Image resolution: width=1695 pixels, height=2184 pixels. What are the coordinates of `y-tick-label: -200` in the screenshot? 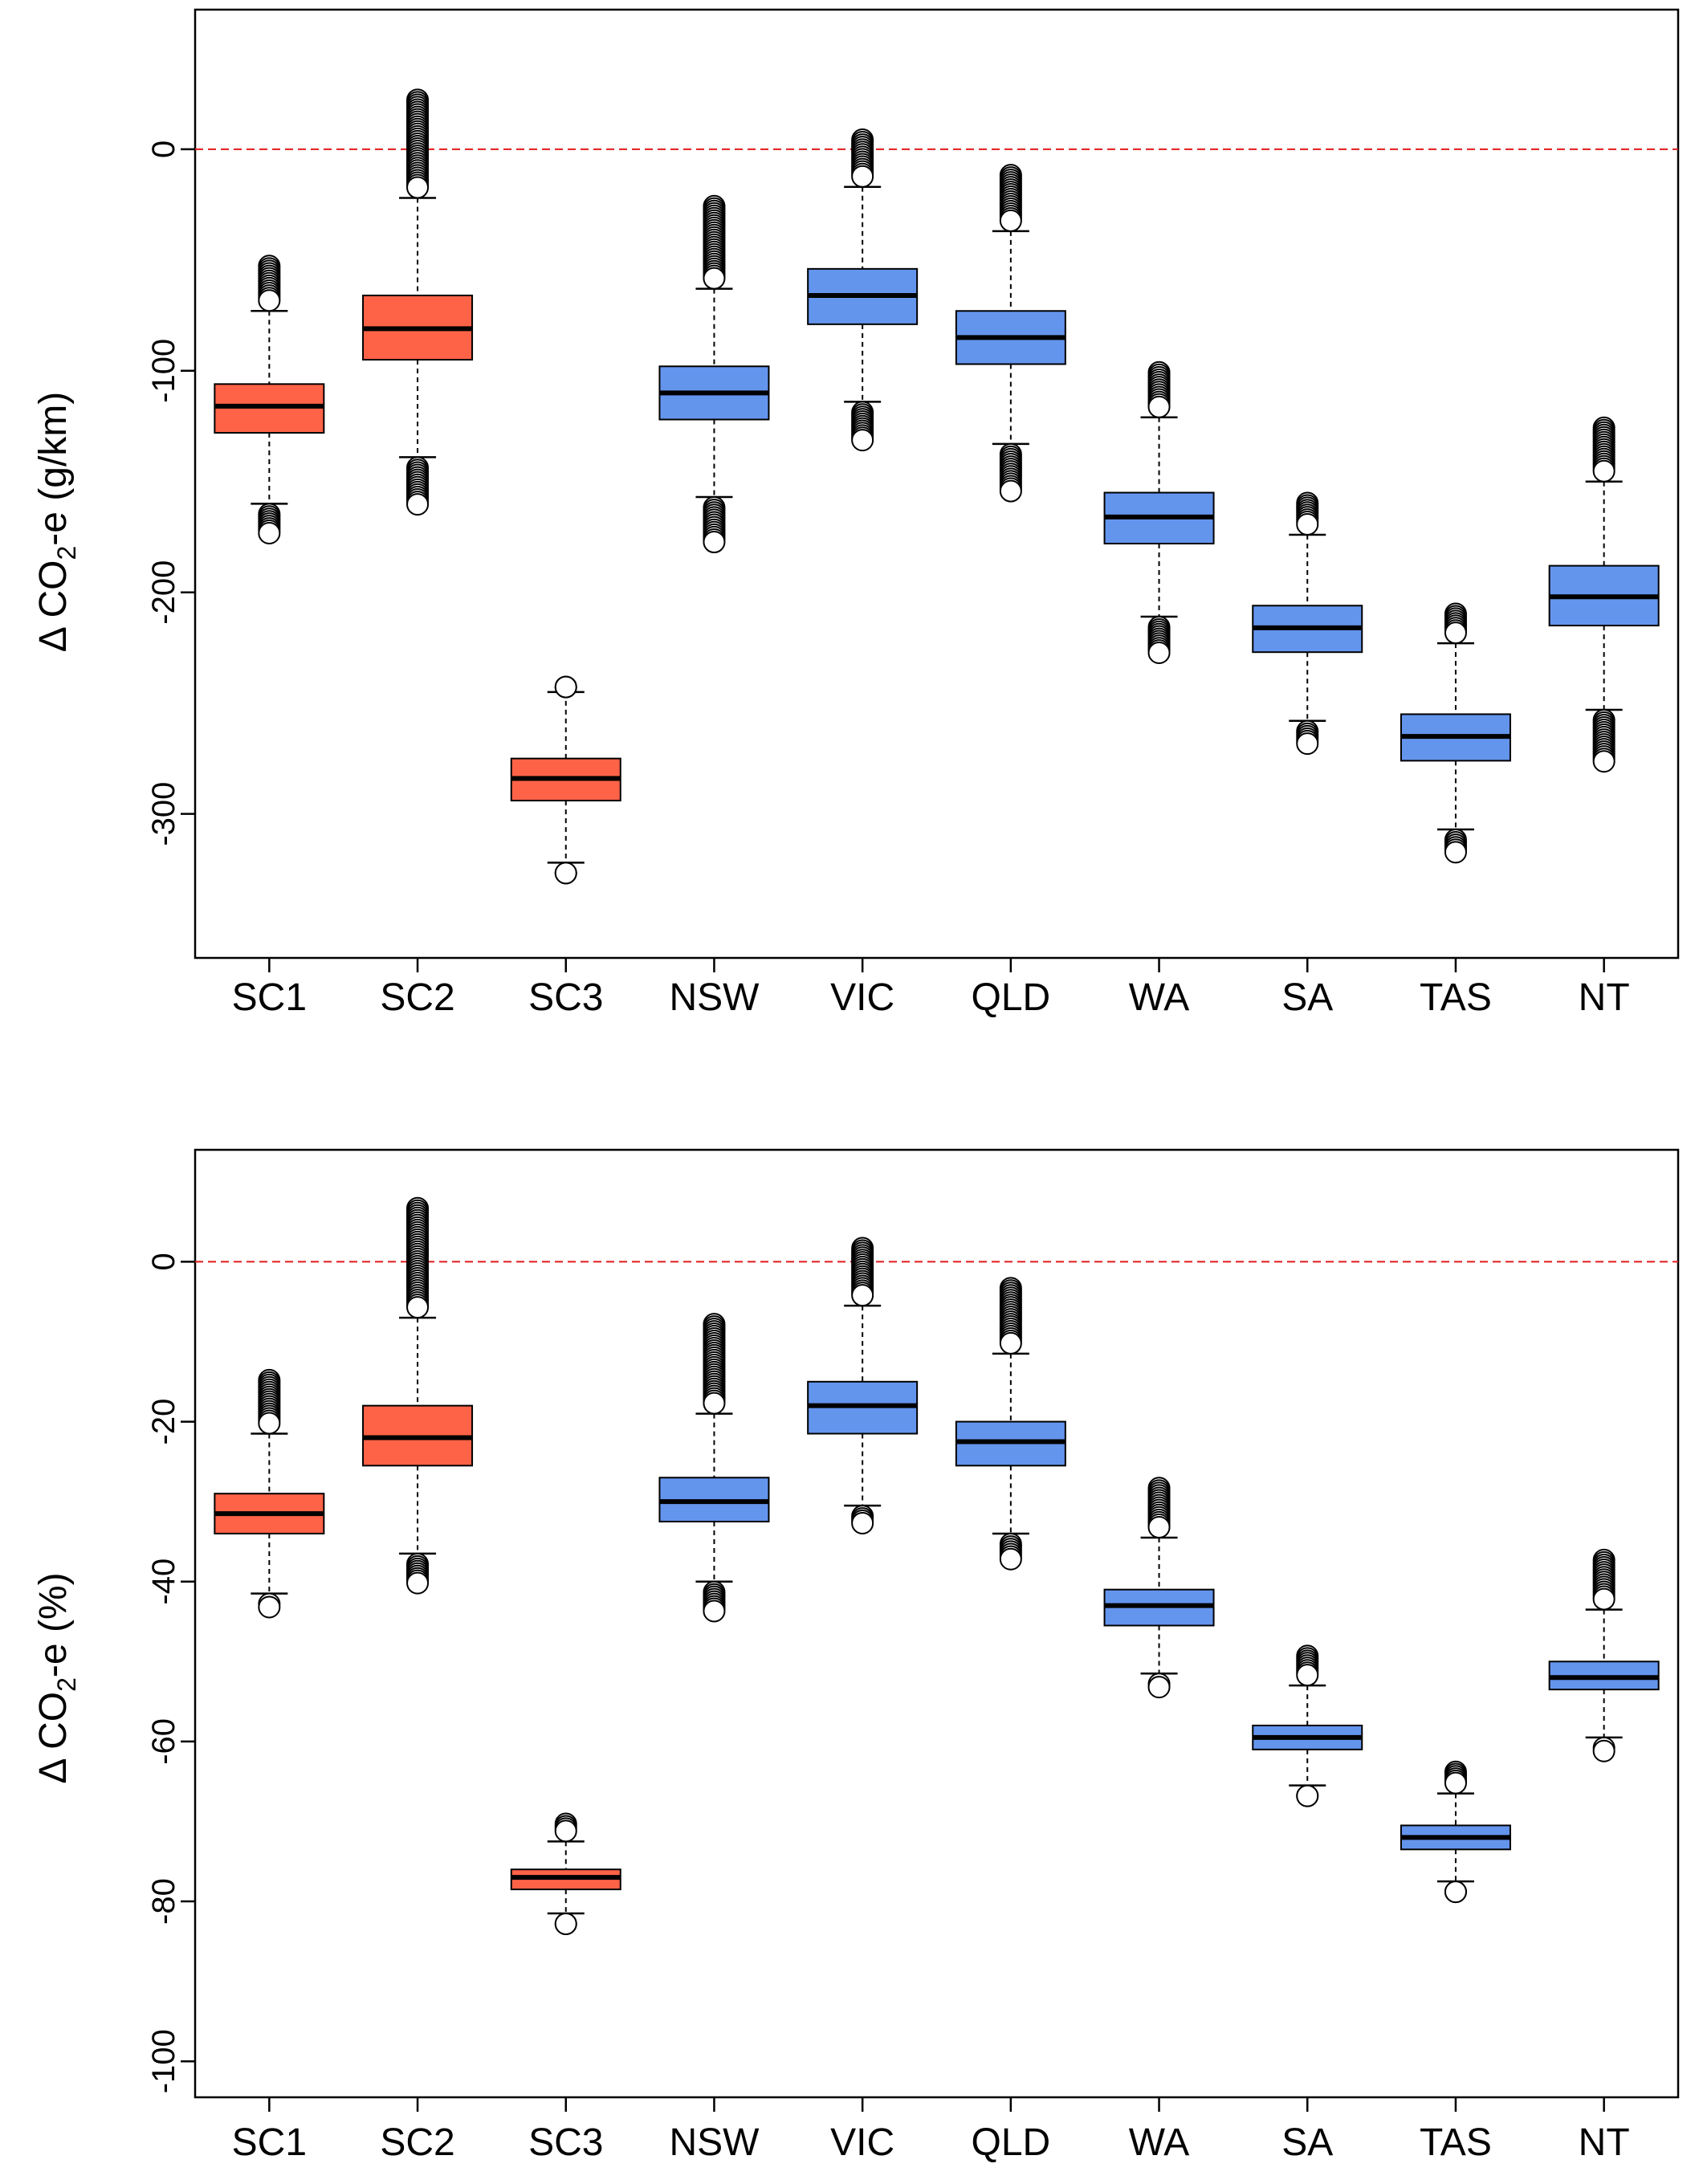 It's located at (163, 592).